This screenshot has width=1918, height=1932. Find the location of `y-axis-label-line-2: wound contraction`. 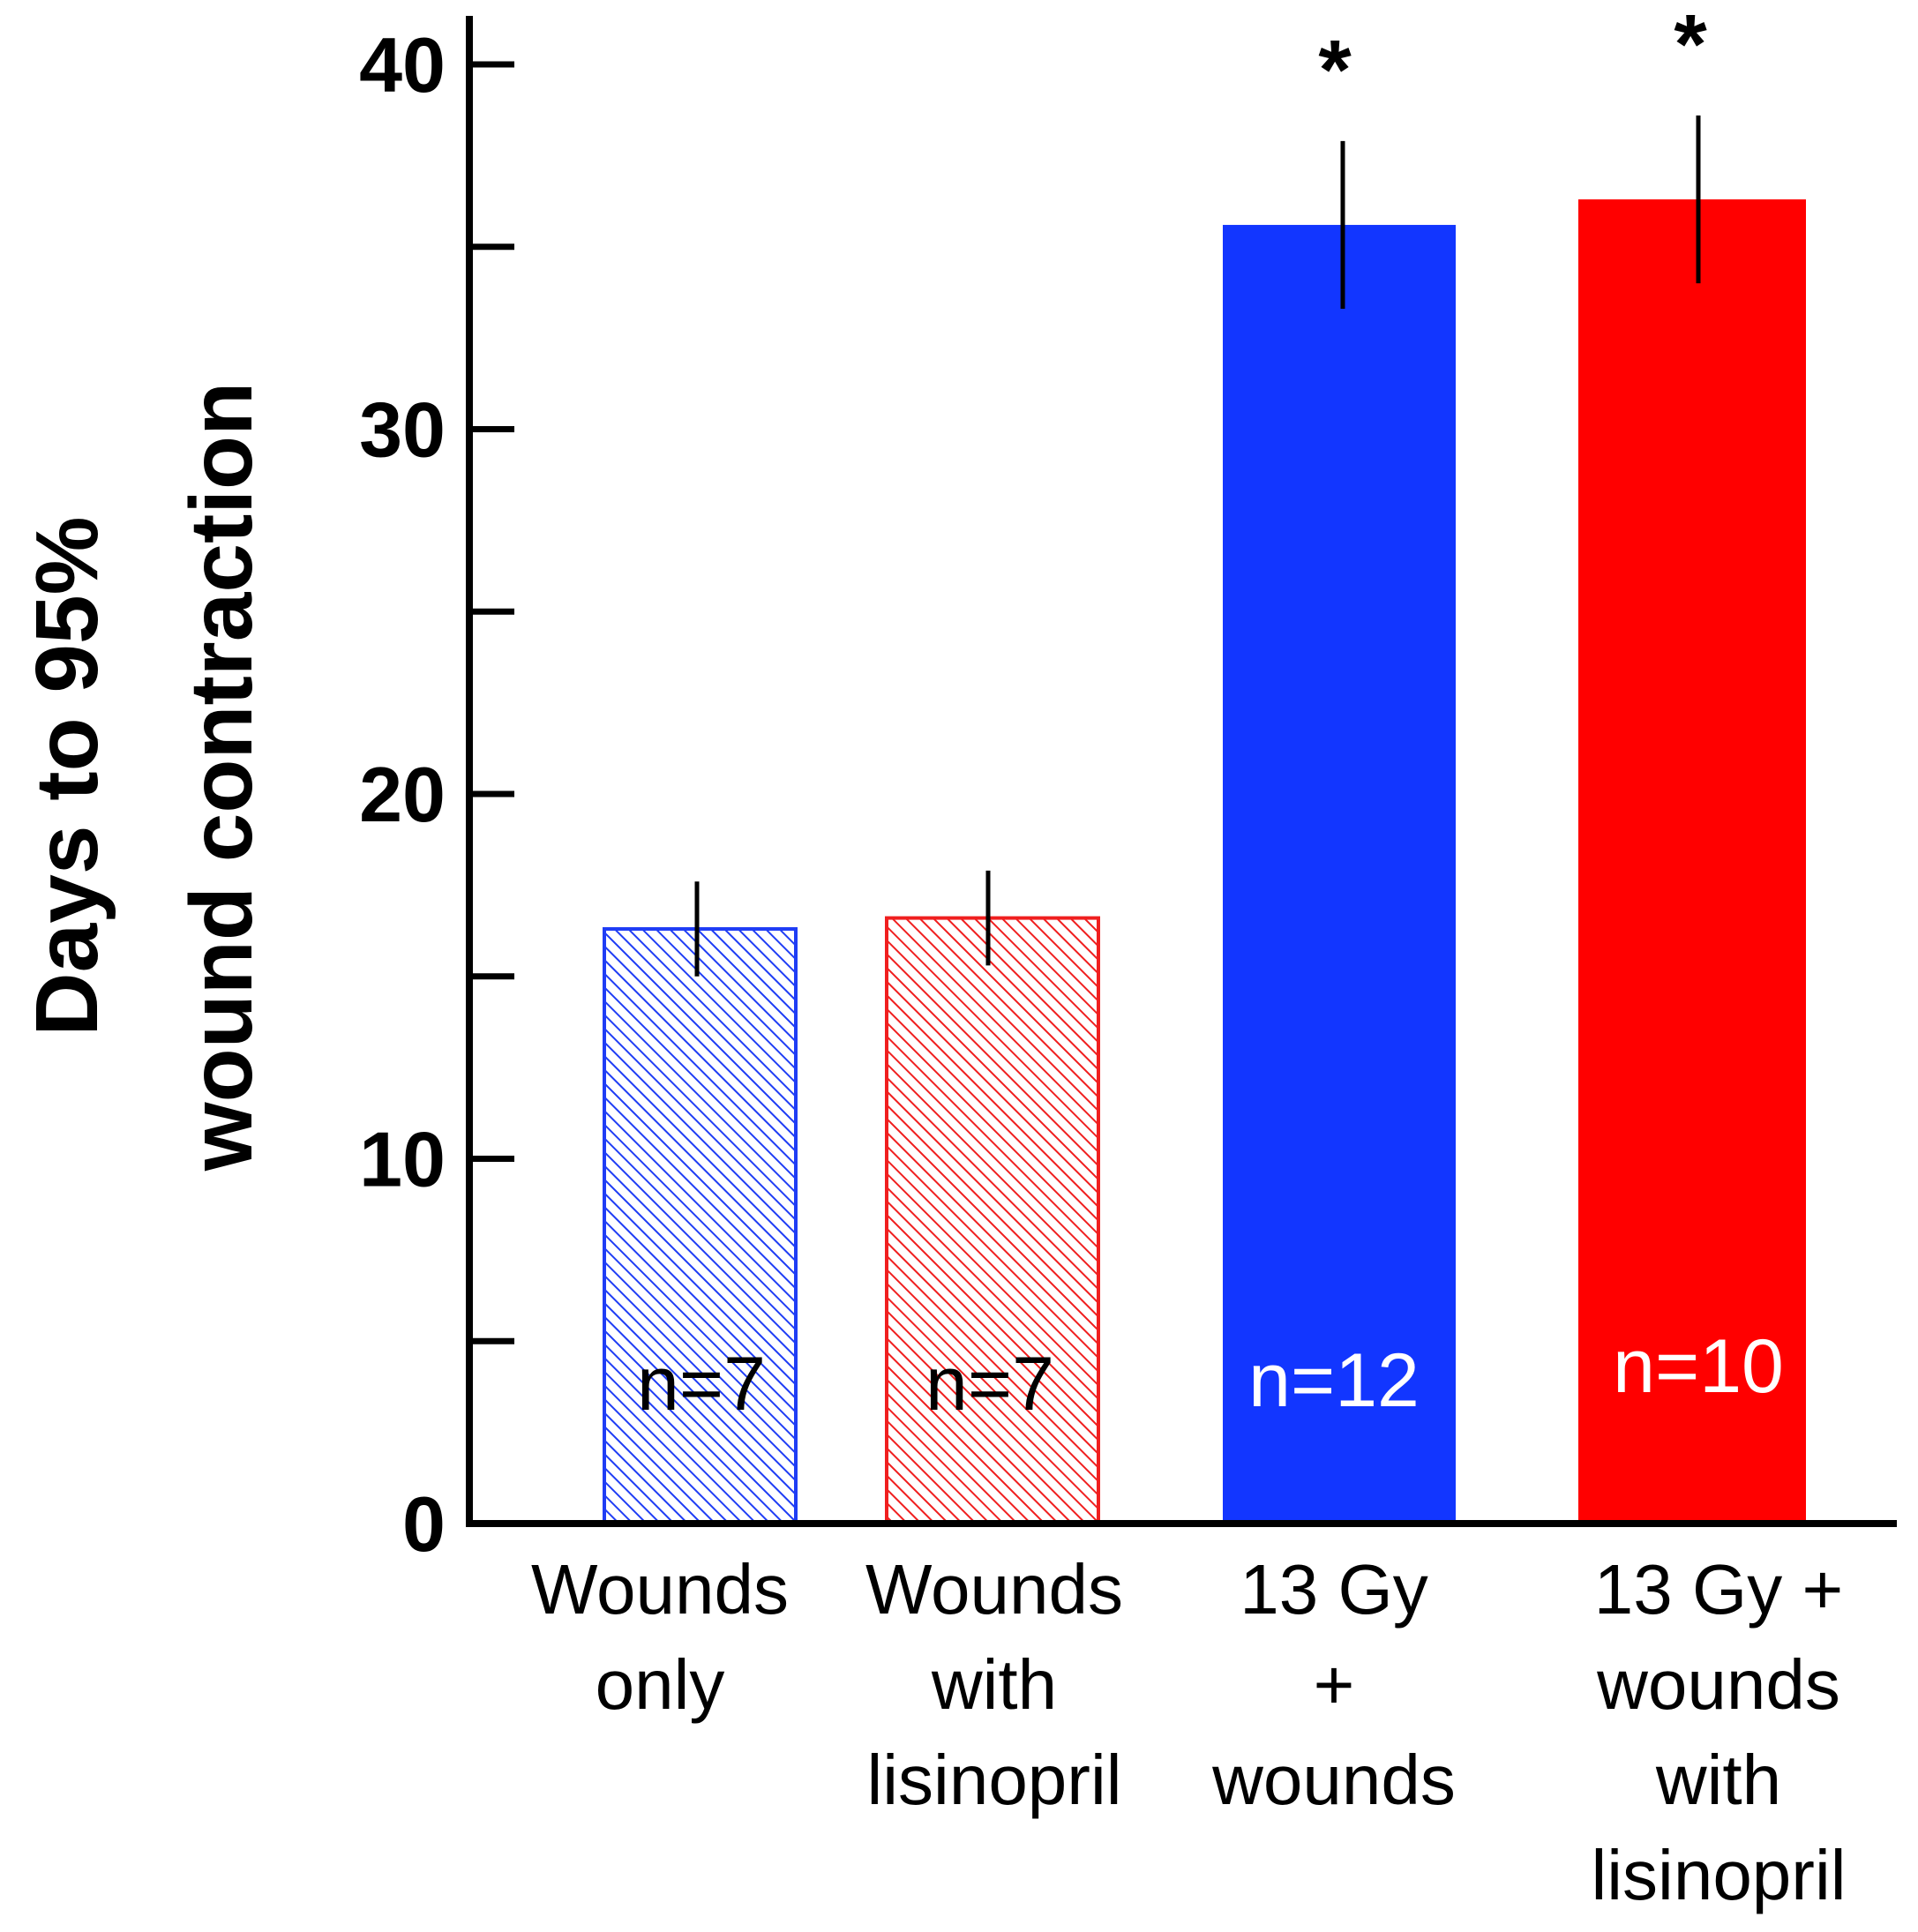

y-axis-label-line-2: wound contraction is located at coordinates (222, 777).